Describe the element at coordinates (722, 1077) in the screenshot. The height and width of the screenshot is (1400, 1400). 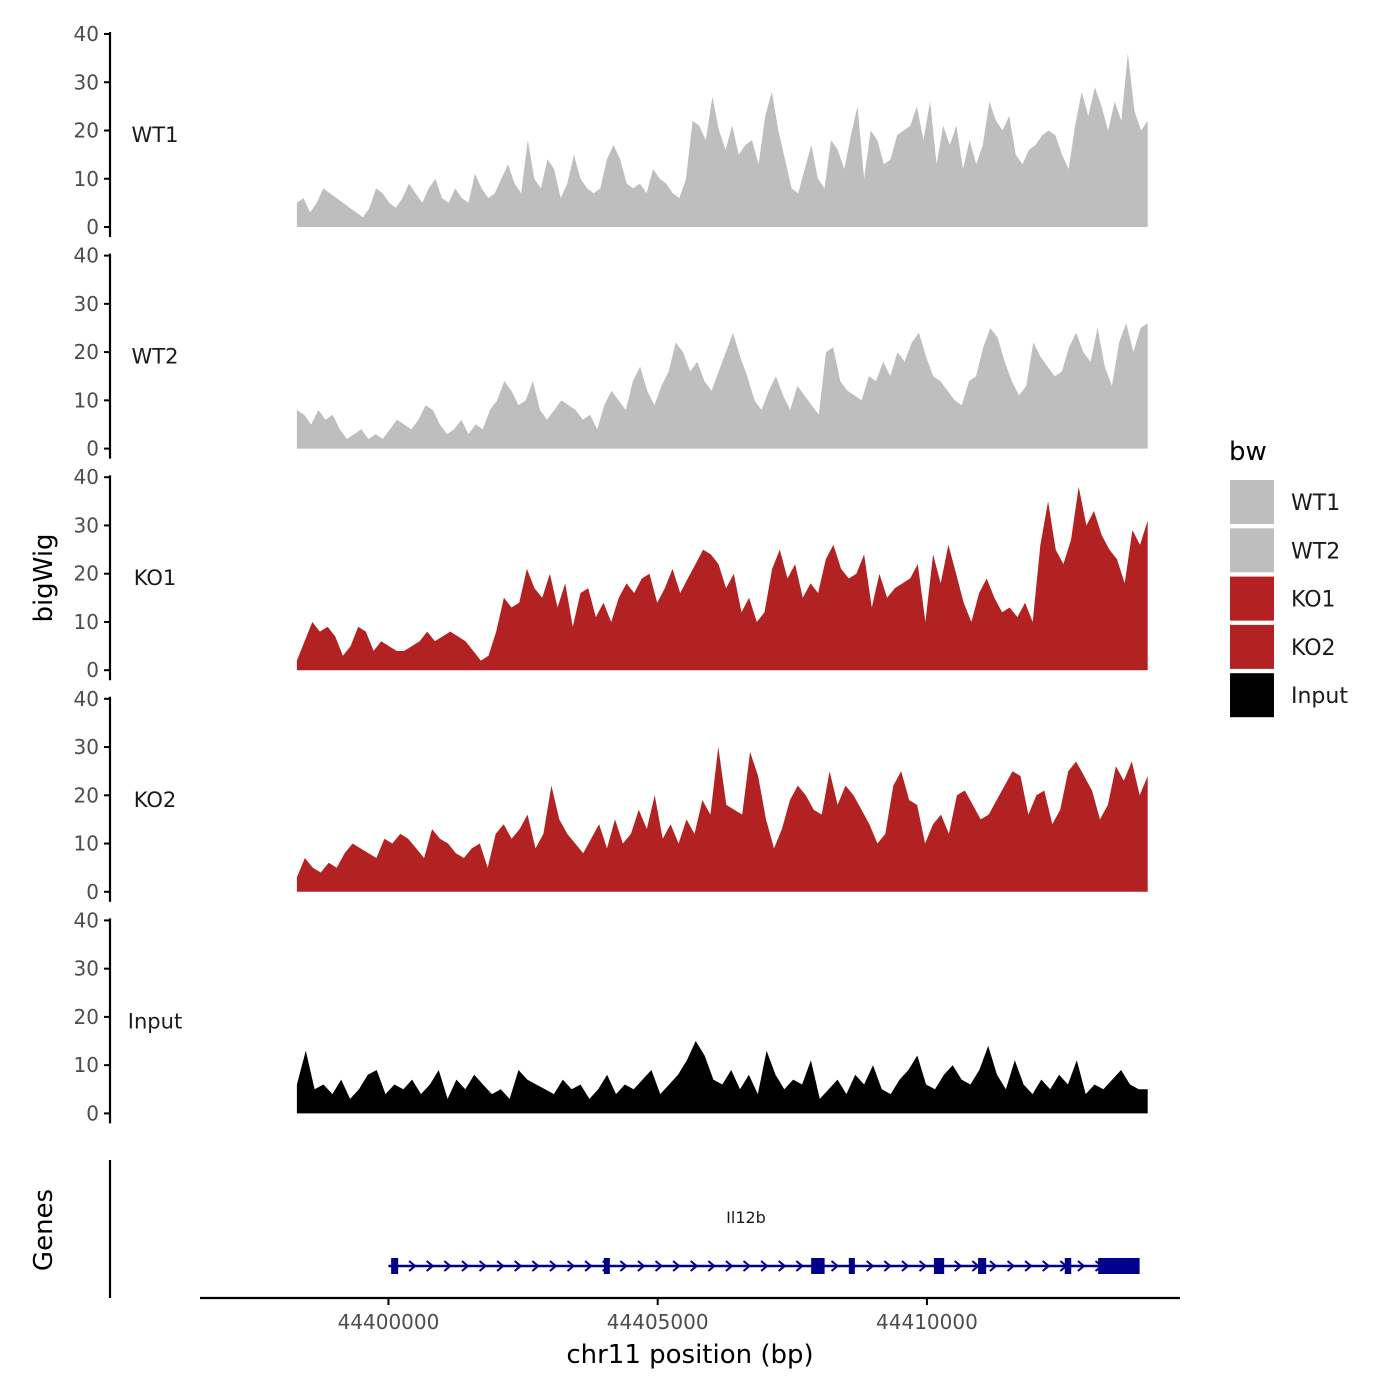
I see `coverage-area-input` at that location.